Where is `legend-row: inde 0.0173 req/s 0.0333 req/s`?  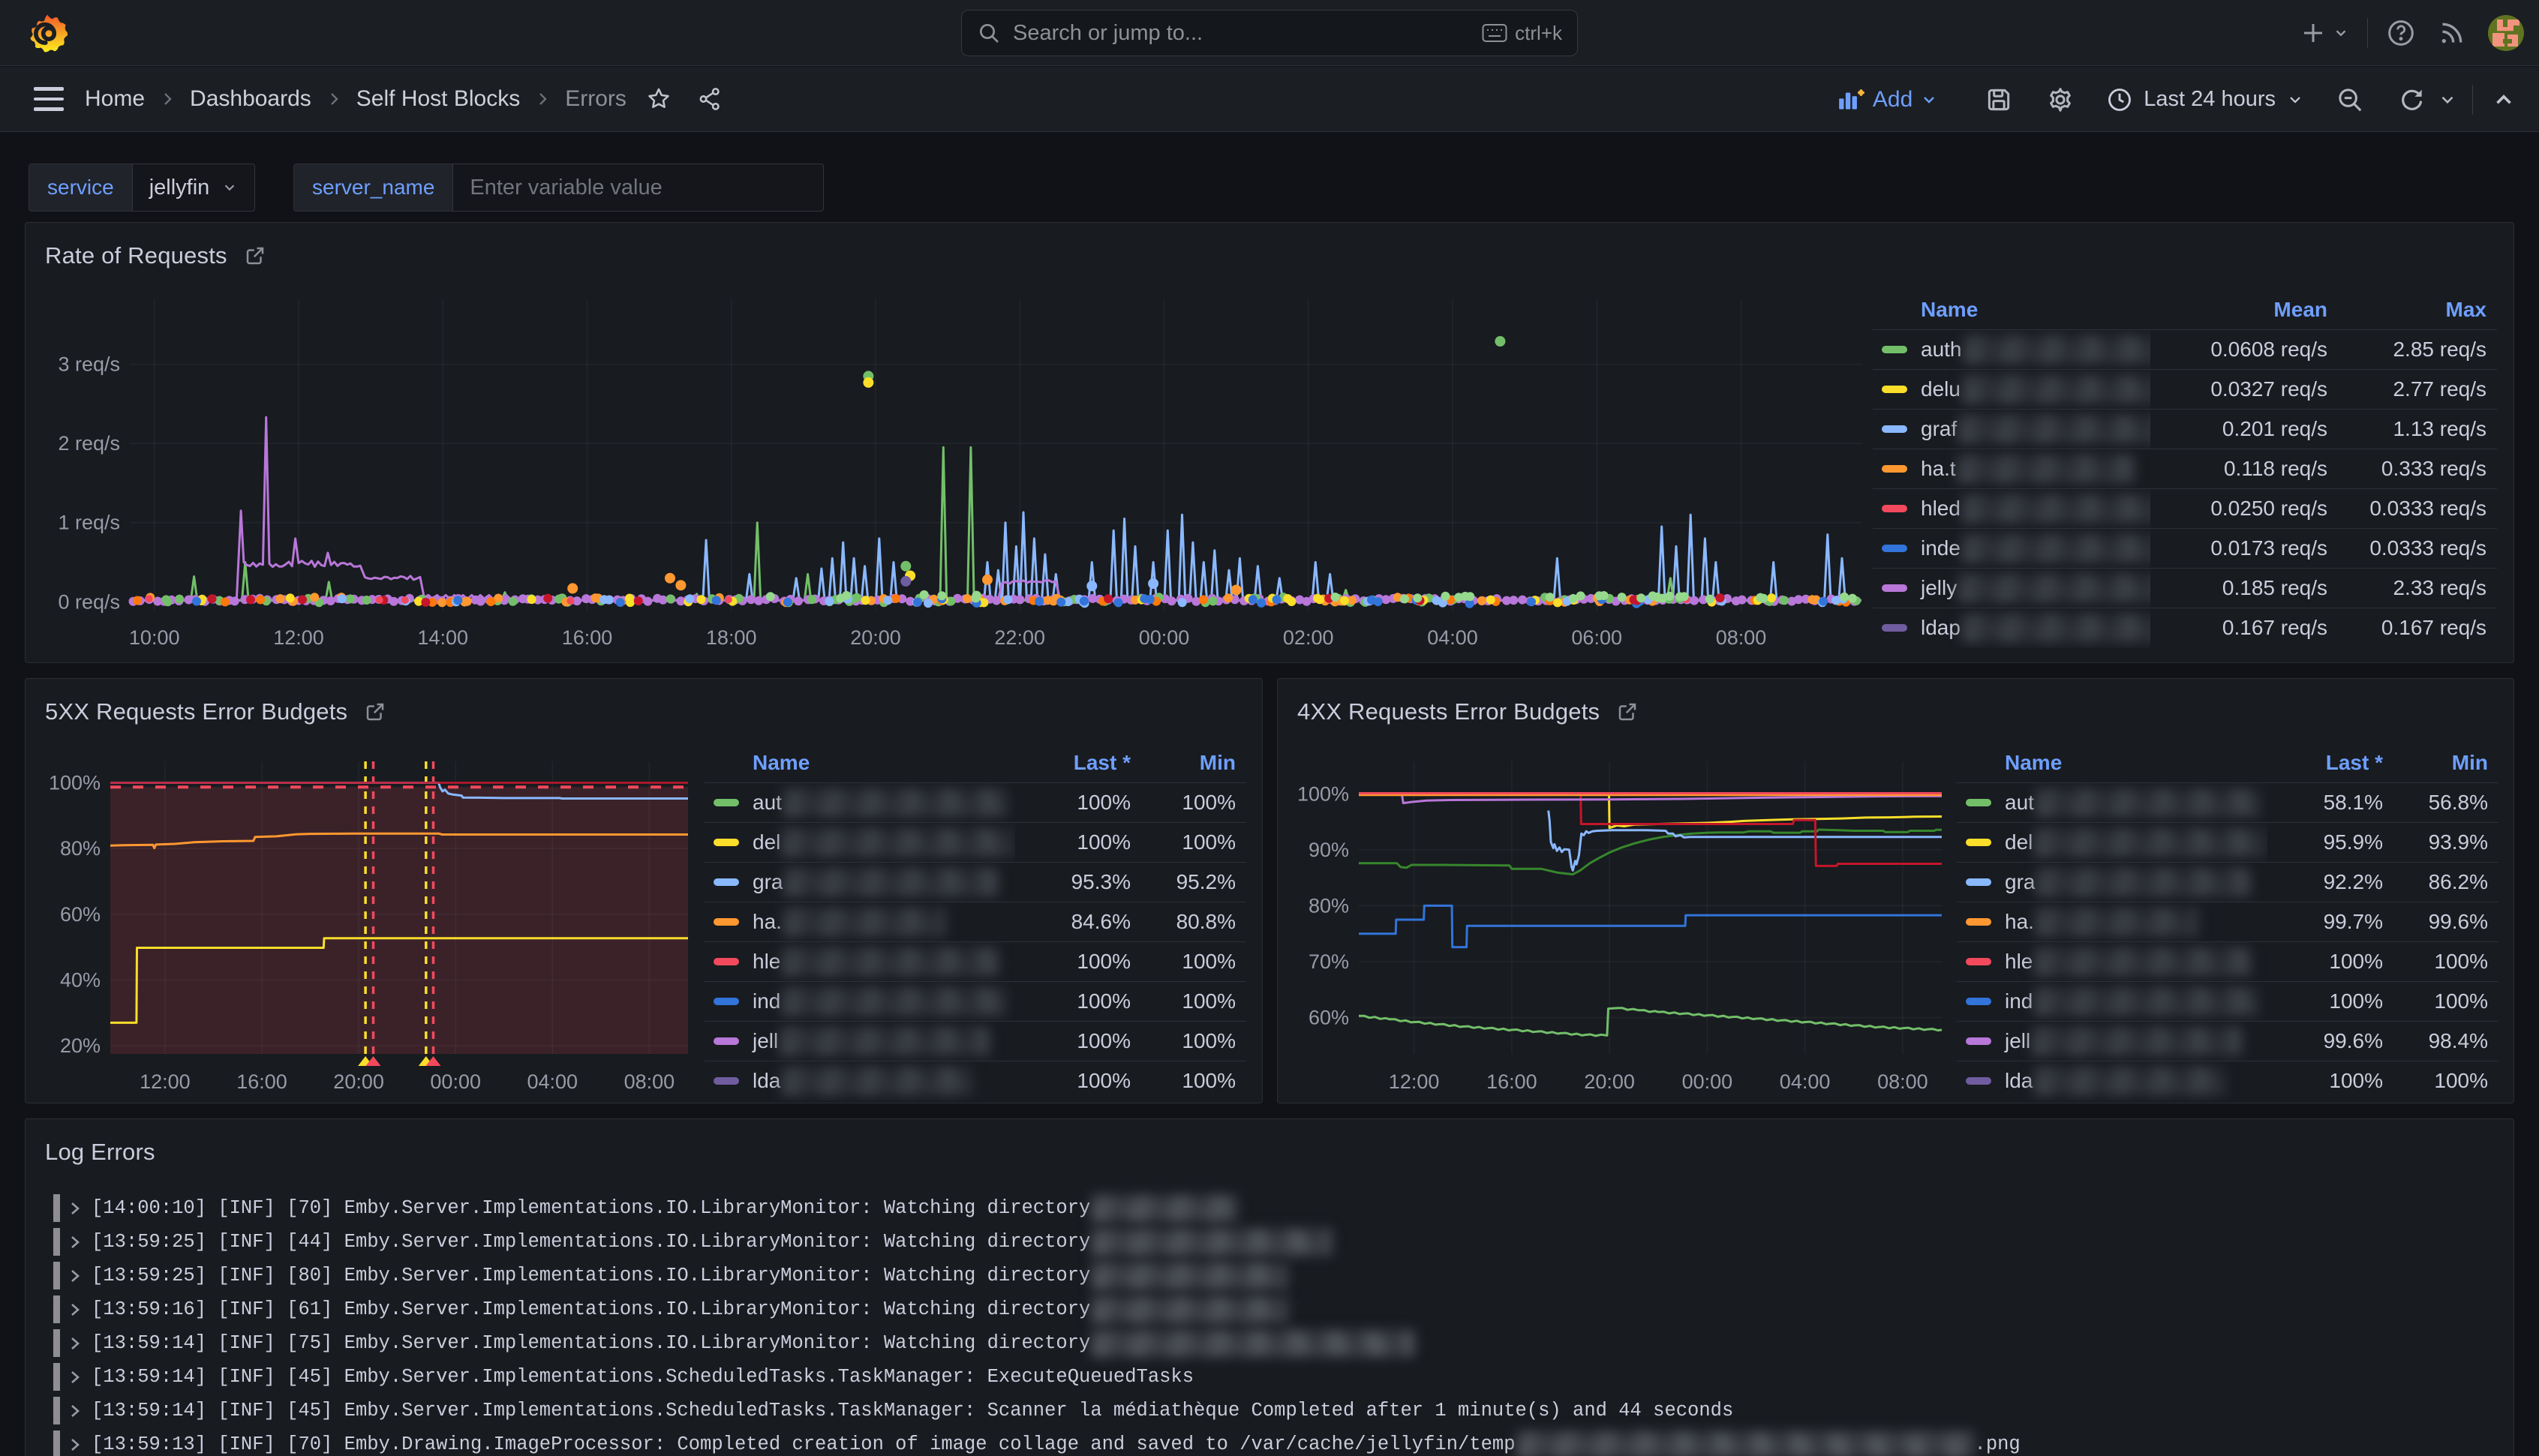 legend-row: inde 0.0173 req/s 0.0333 req/s is located at coordinates (2185, 548).